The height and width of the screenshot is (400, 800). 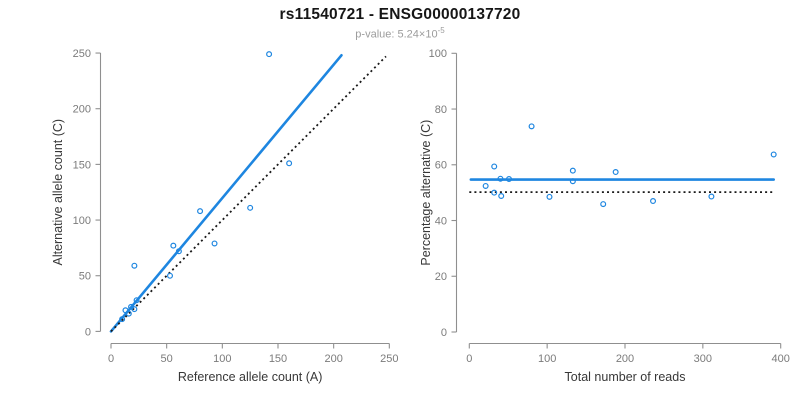 What do you see at coordinates (400, 14) in the screenshot?
I see `figure-title: rs11540721 - ENSG00000137720` at bounding box center [400, 14].